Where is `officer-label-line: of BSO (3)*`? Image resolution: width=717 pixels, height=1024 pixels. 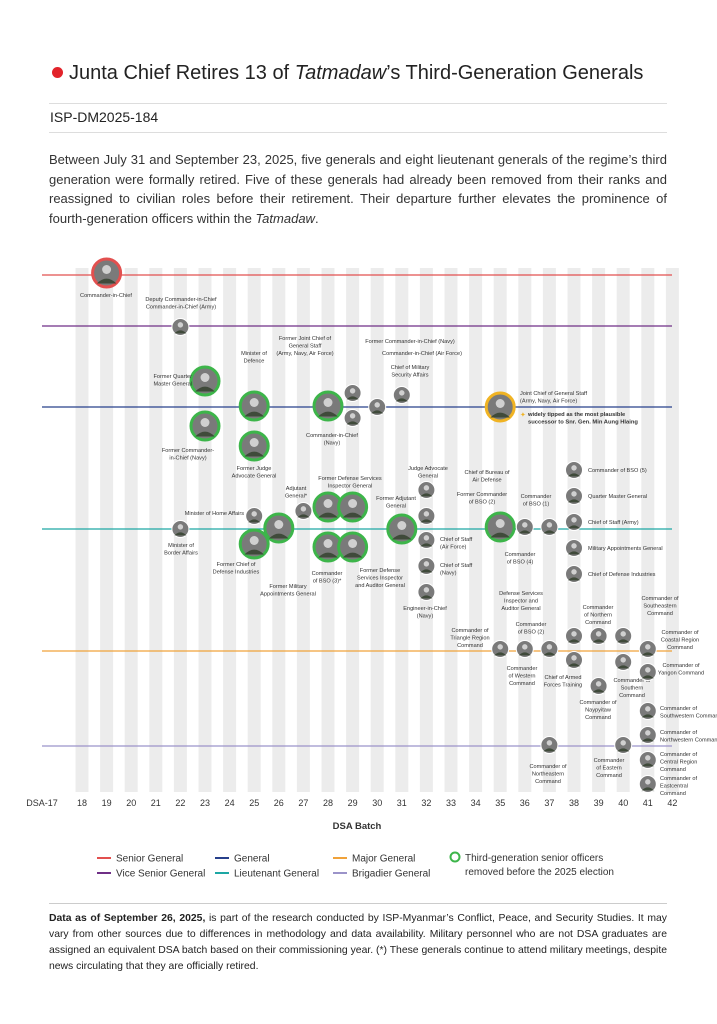 officer-label-line: of BSO (3)* is located at coordinates (327, 582).